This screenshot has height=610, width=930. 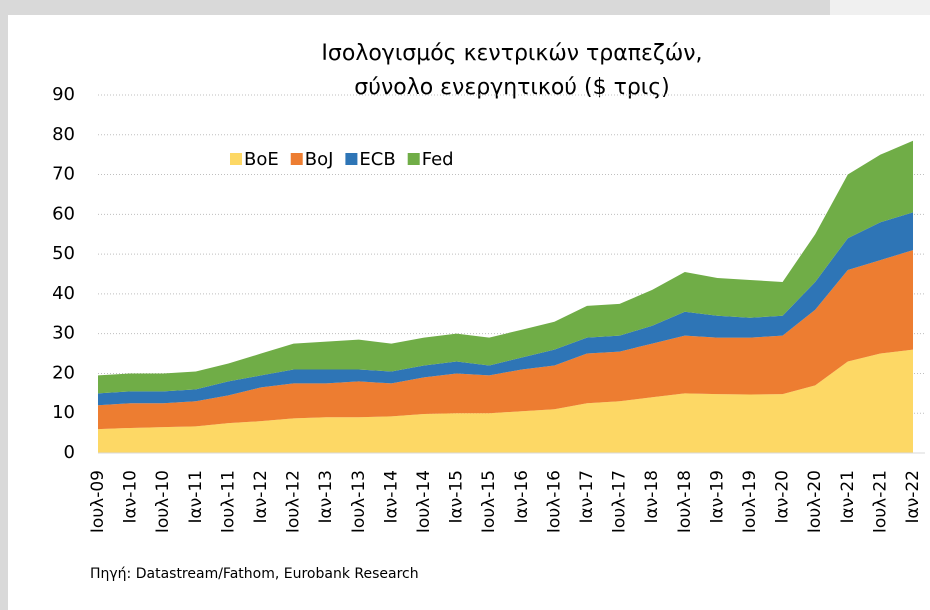 What do you see at coordinates (63, 333) in the screenshot?
I see `y-tick-label: 30` at bounding box center [63, 333].